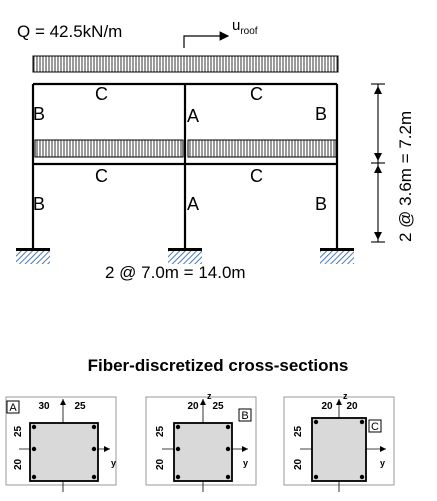 The height and width of the screenshot is (501, 437). What do you see at coordinates (339, 441) in the screenshot?
I see `cross-section-c: C 20 20 z y 25 20` at bounding box center [339, 441].